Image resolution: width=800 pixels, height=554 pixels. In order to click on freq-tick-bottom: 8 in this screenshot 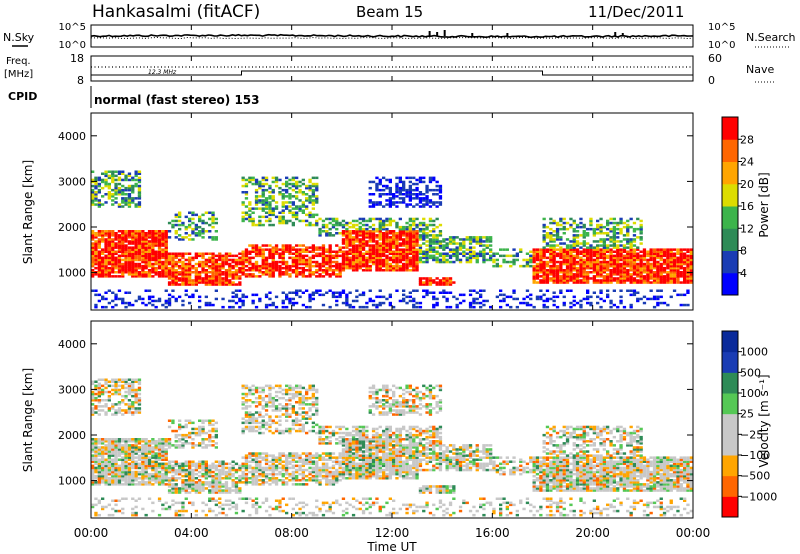, I will do `click(80, 80)`.